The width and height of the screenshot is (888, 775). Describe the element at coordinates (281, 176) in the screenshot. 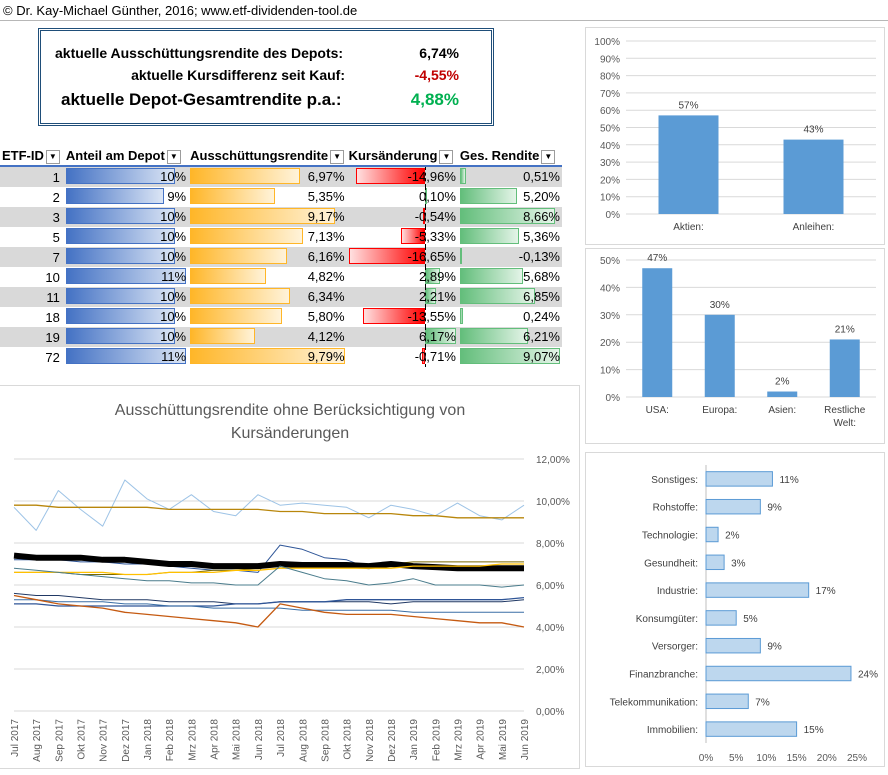

I see `table-row: 1 10% 6,97% -14,96% 0,51%` at that location.